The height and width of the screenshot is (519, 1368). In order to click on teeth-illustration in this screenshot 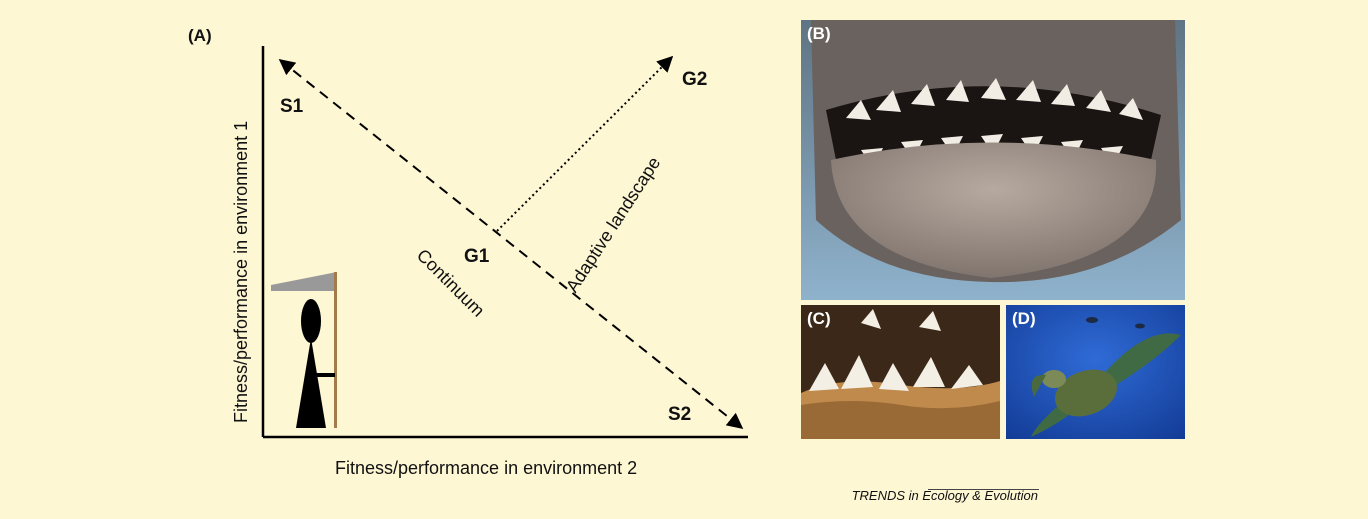, I will do `click(900, 372)`.